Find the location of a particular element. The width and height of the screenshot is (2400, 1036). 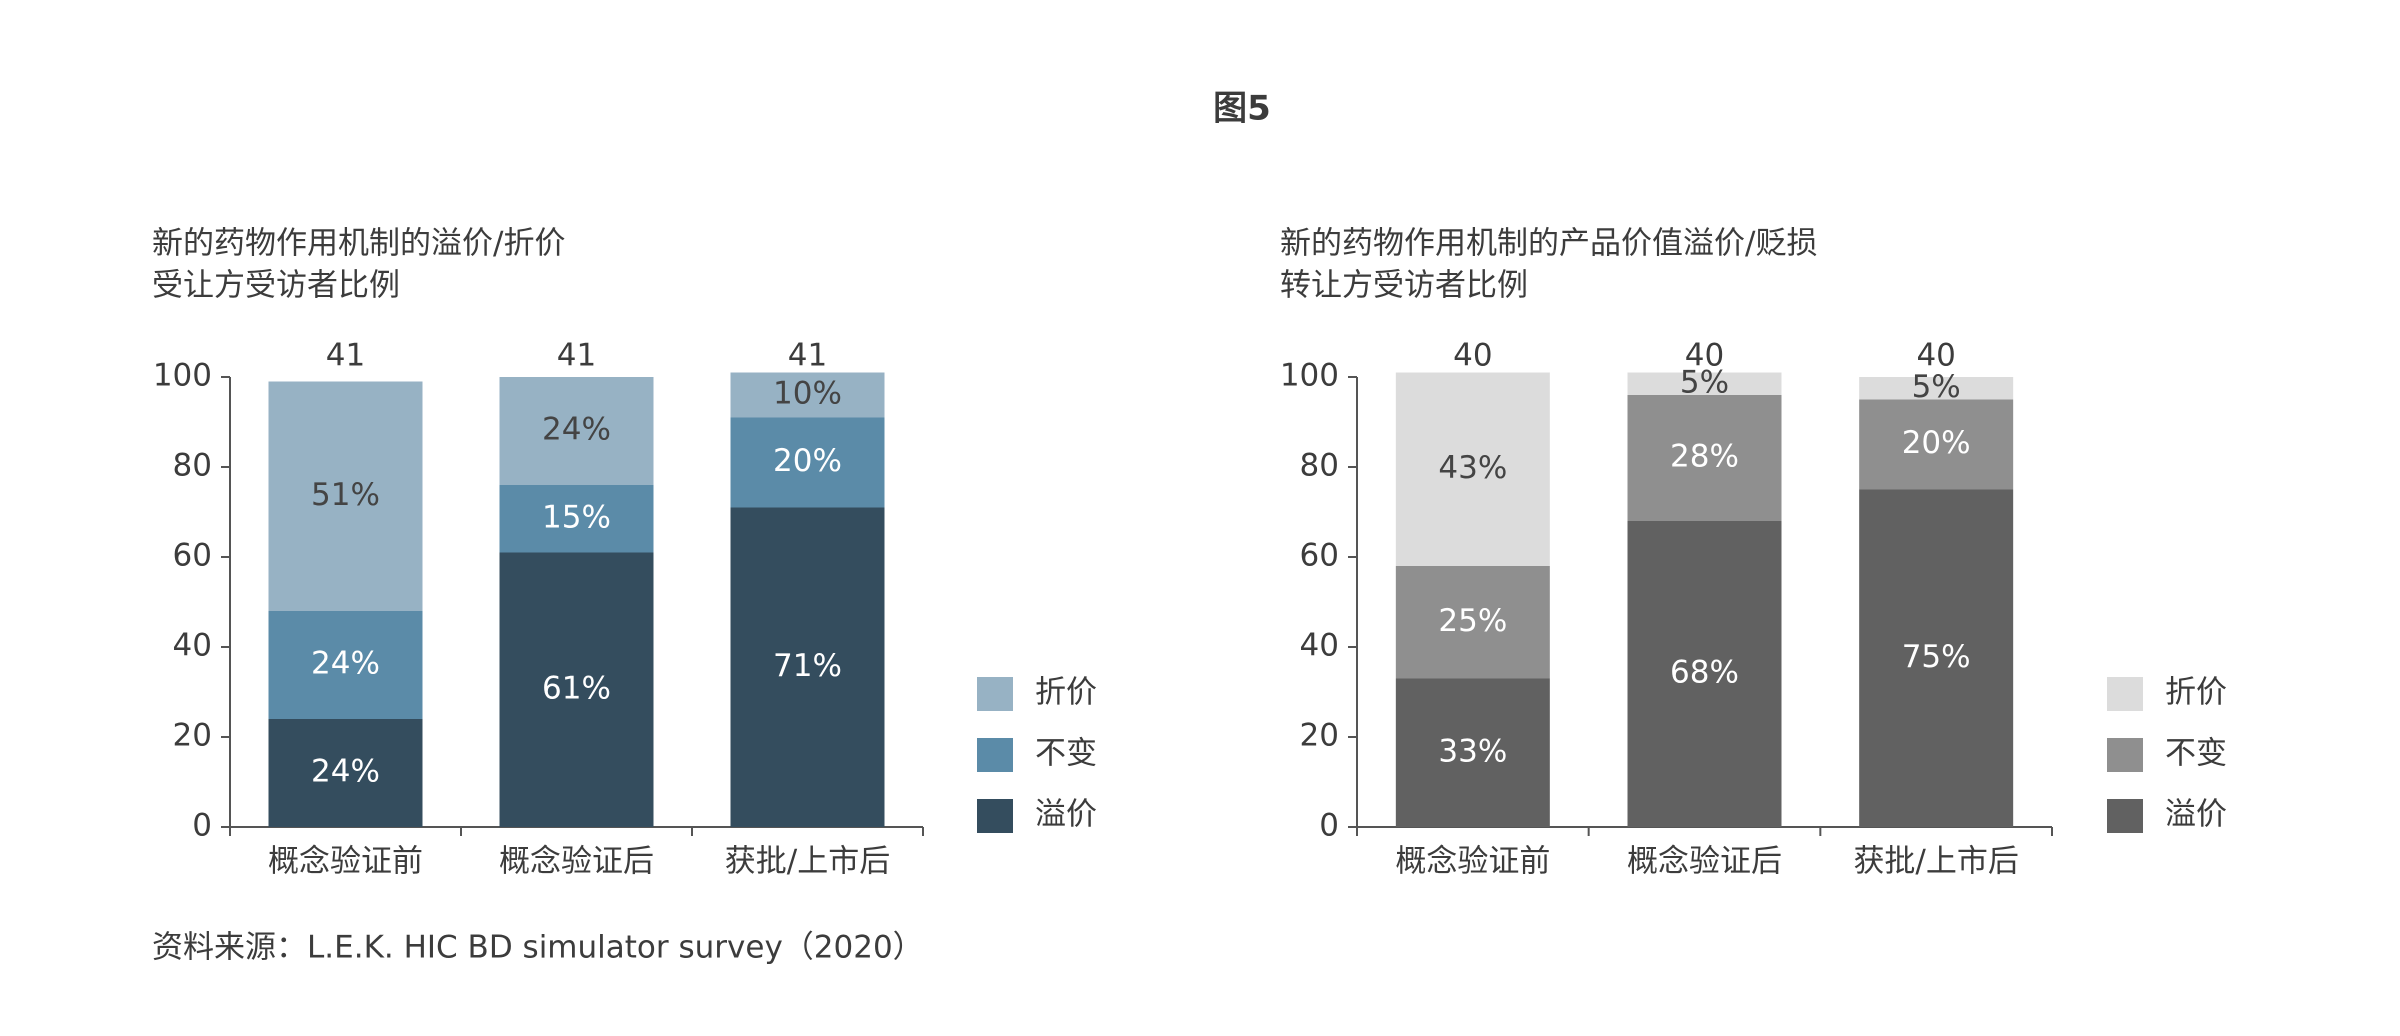

value-label: 68% is located at coordinates (1704, 673).